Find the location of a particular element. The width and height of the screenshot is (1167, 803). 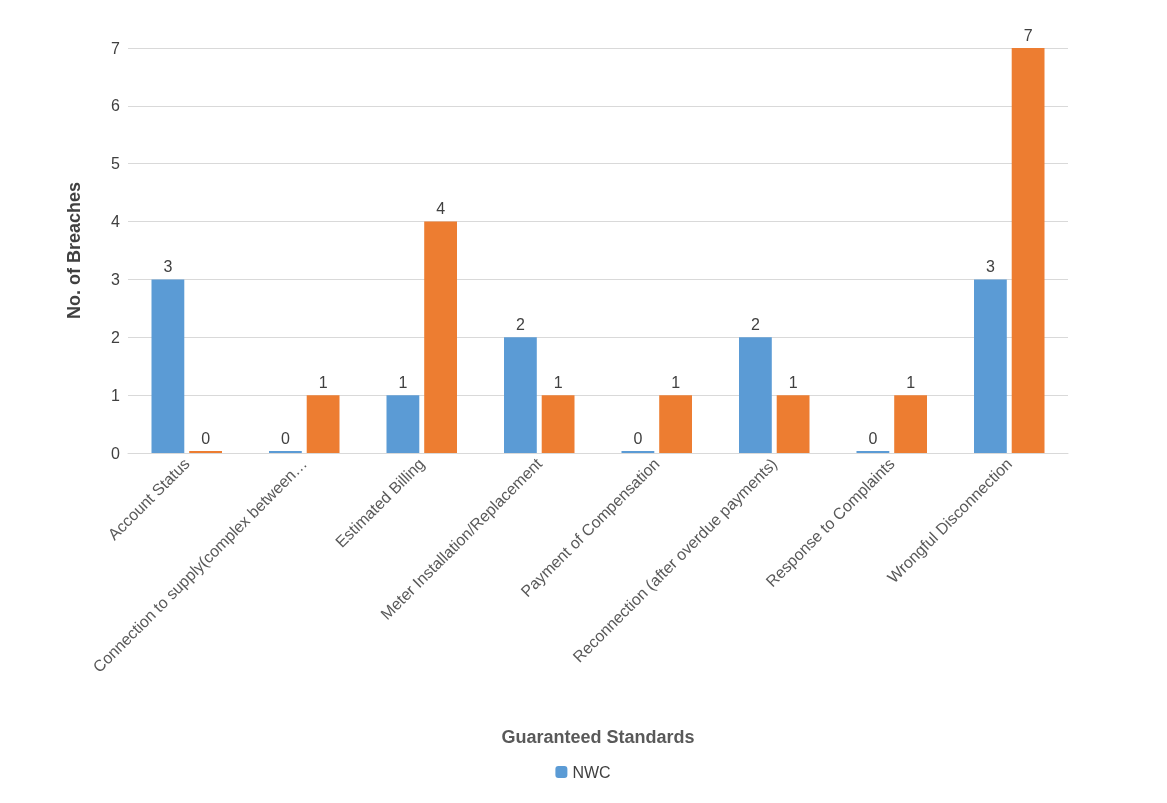

y-tick-label: 4 is located at coordinates (116, 222).